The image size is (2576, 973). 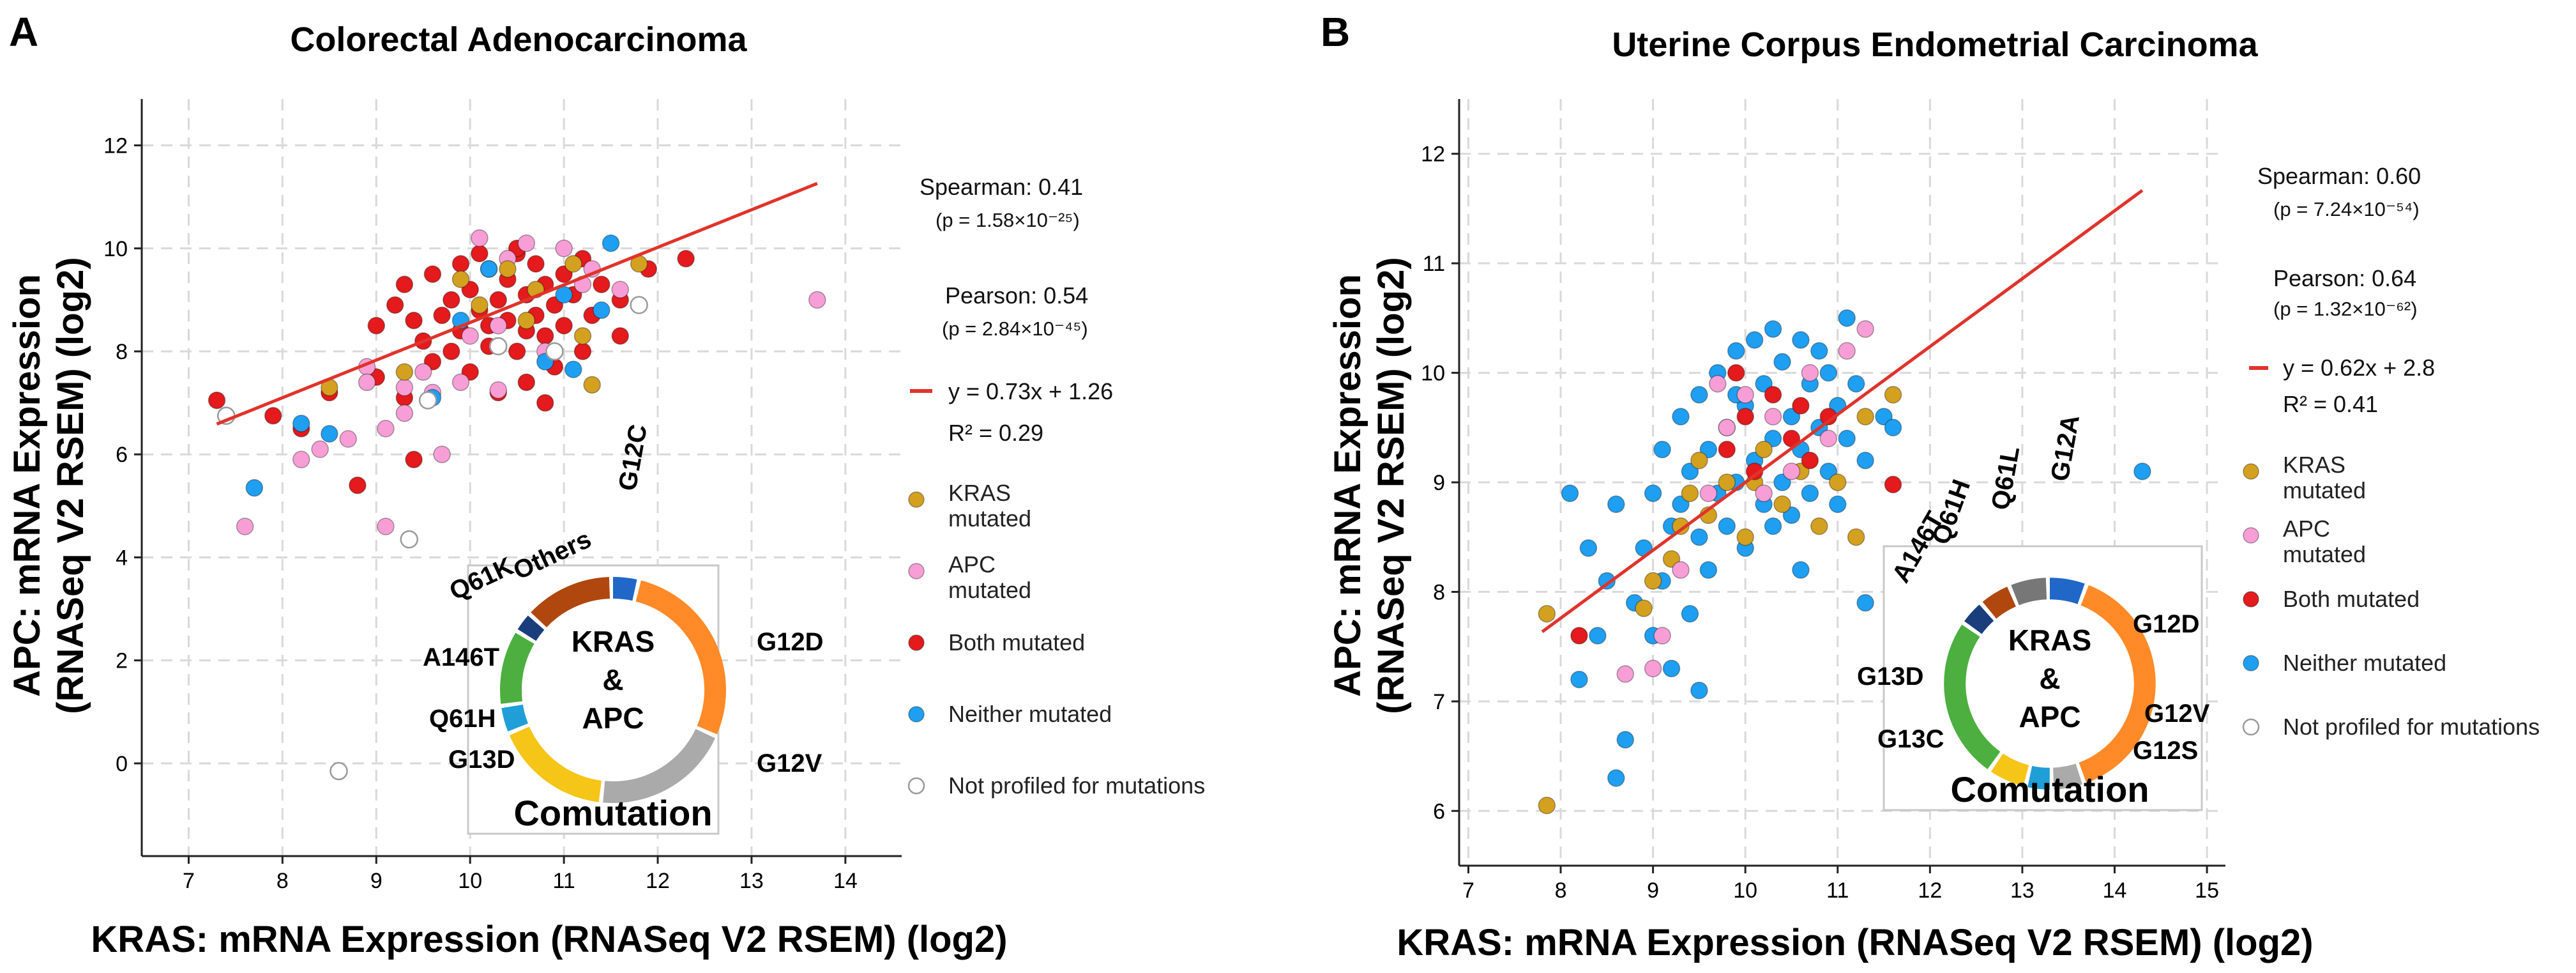 What do you see at coordinates (1930, 891) in the screenshot?
I see `x-tick-label: 12` at bounding box center [1930, 891].